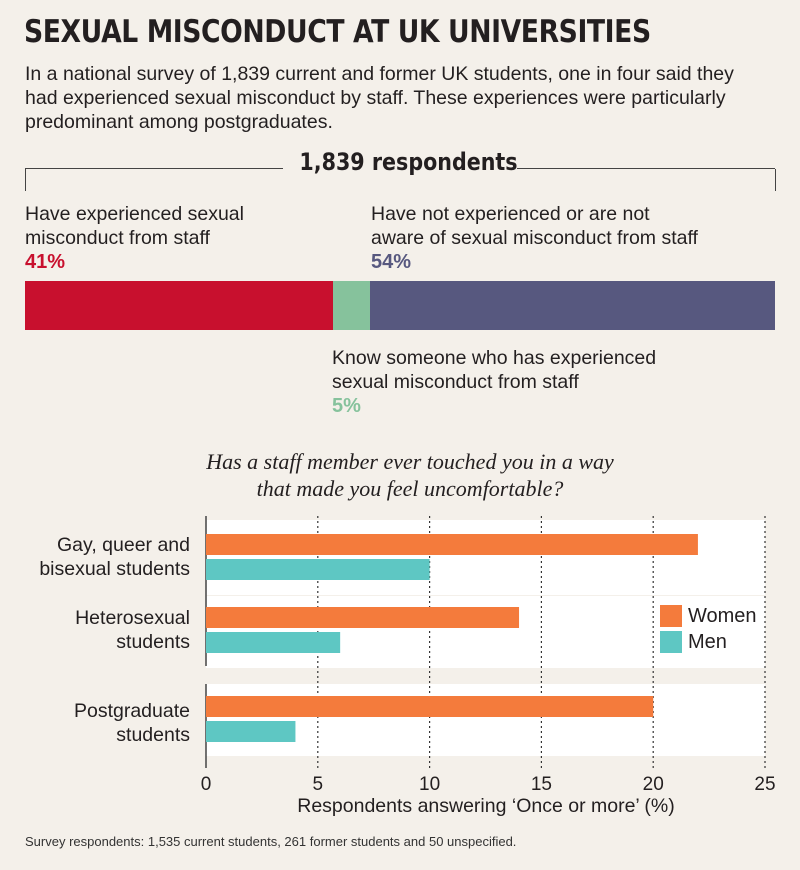  Describe the element at coordinates (153, 735) in the screenshot. I see `category-postgrad-line2: students` at that location.